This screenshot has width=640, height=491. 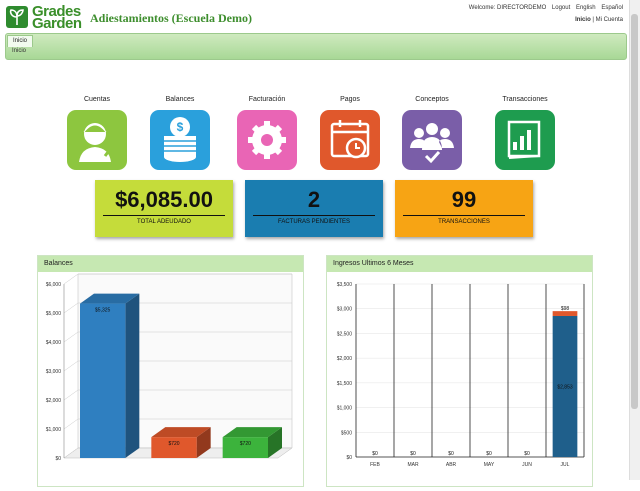 I want to click on x-tick-label: MAY, so click(x=489, y=465).